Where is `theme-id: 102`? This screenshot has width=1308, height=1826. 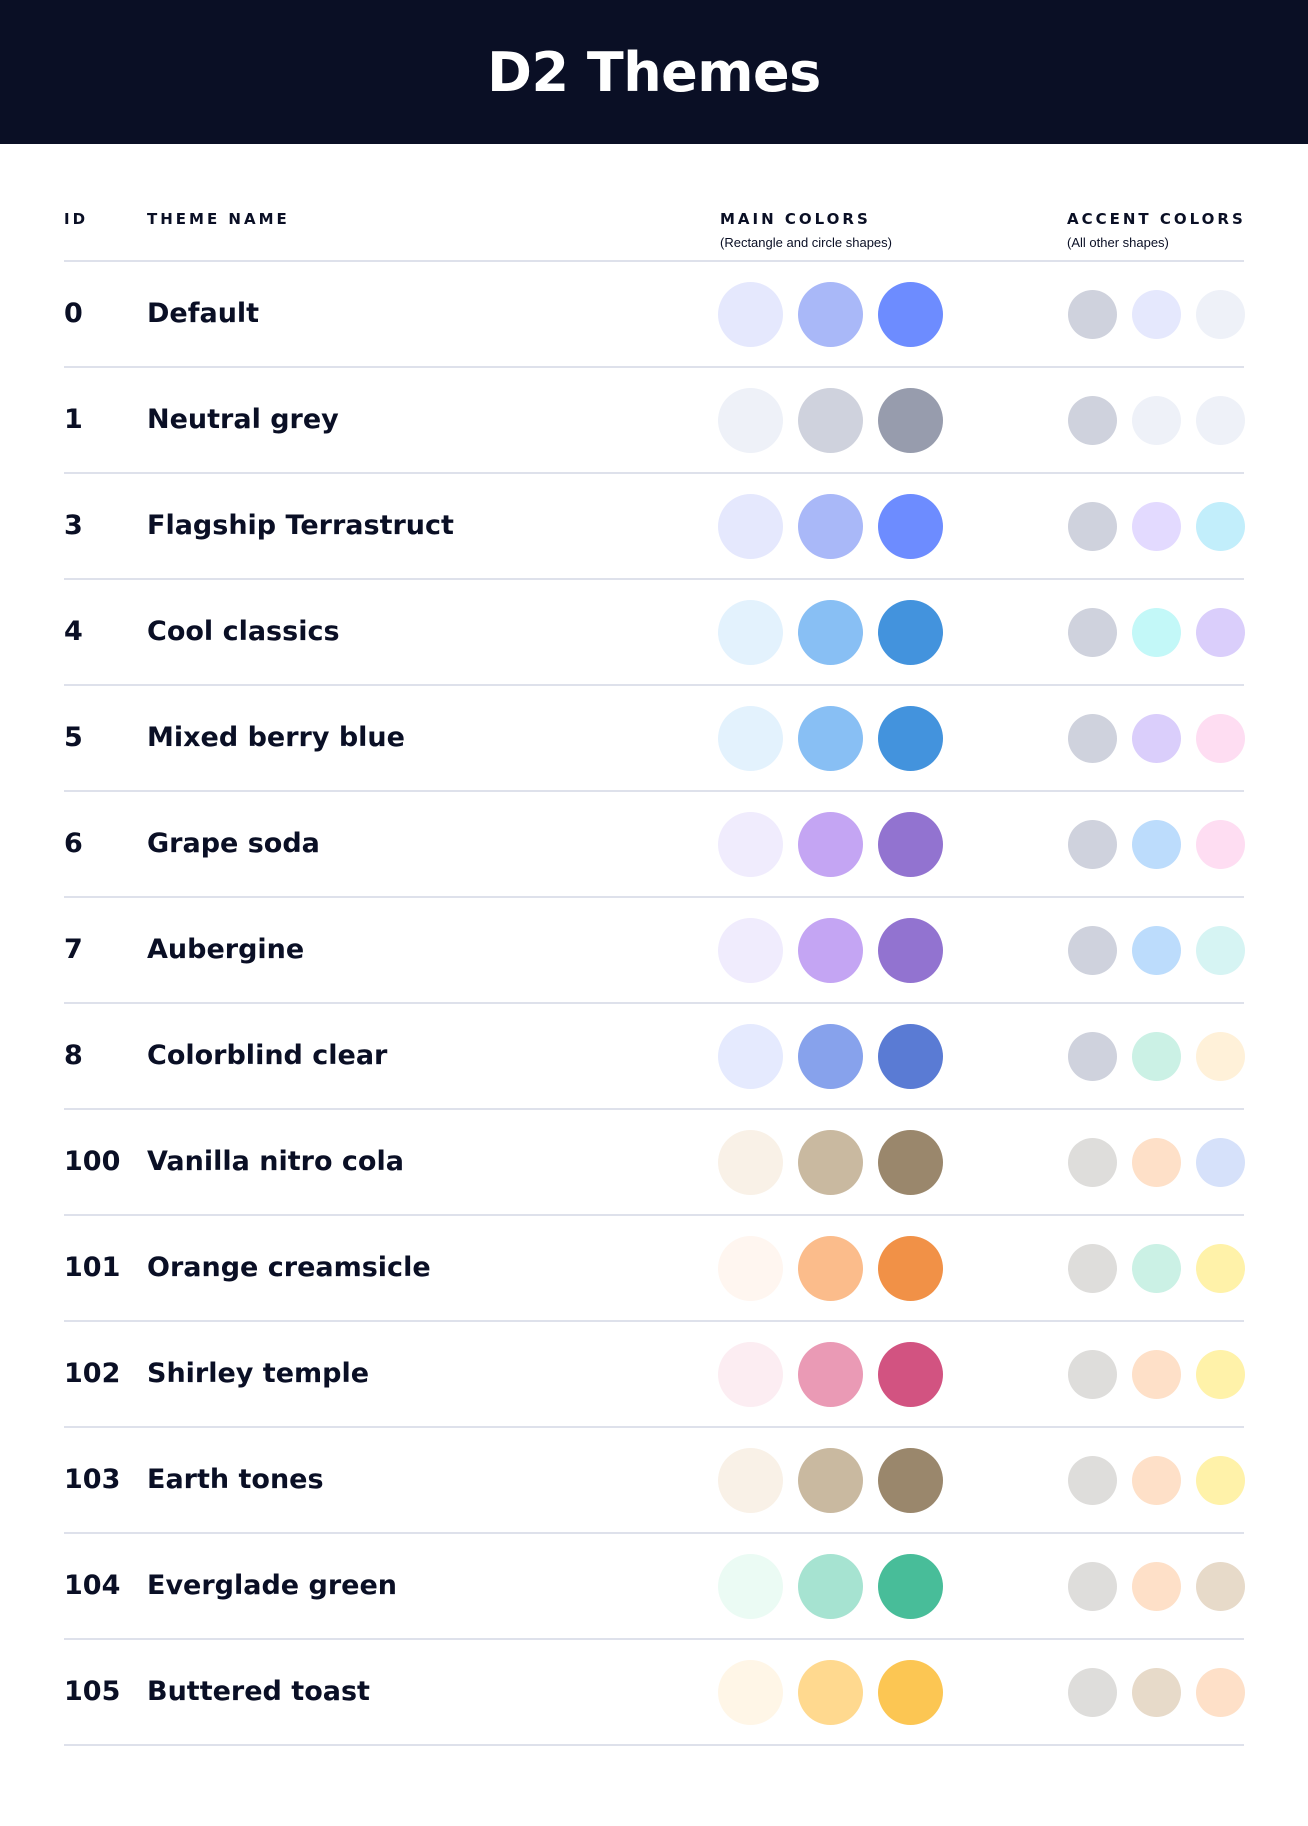
theme-id: 102 is located at coordinates (92, 1373).